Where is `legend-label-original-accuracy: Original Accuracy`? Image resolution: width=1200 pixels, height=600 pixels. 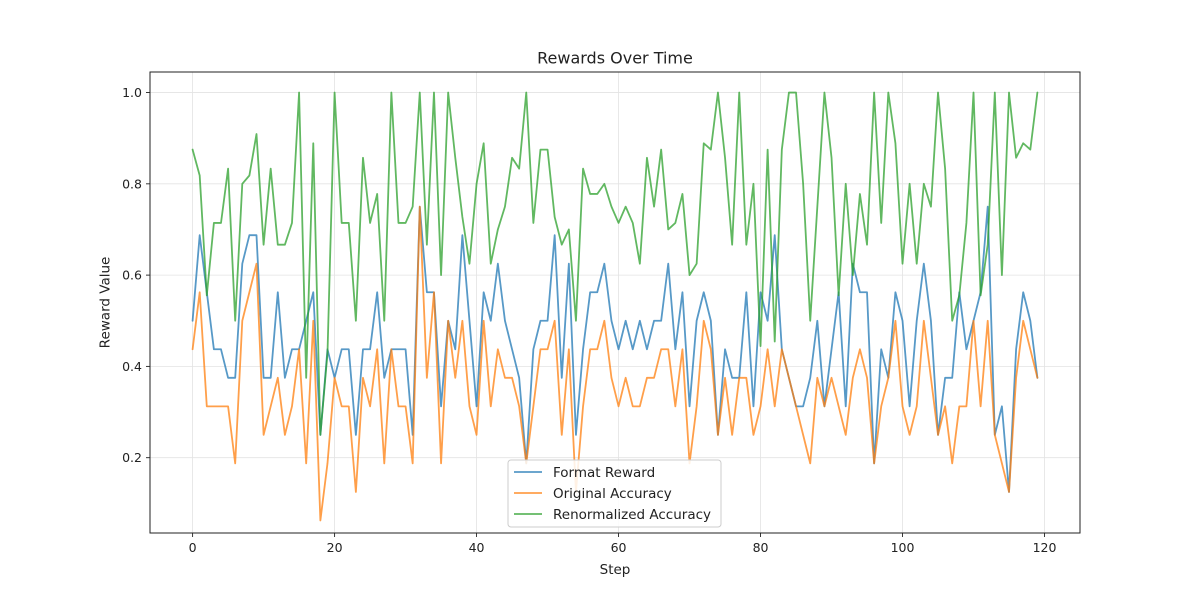 legend-label-original-accuracy: Original Accuracy is located at coordinates (612, 494).